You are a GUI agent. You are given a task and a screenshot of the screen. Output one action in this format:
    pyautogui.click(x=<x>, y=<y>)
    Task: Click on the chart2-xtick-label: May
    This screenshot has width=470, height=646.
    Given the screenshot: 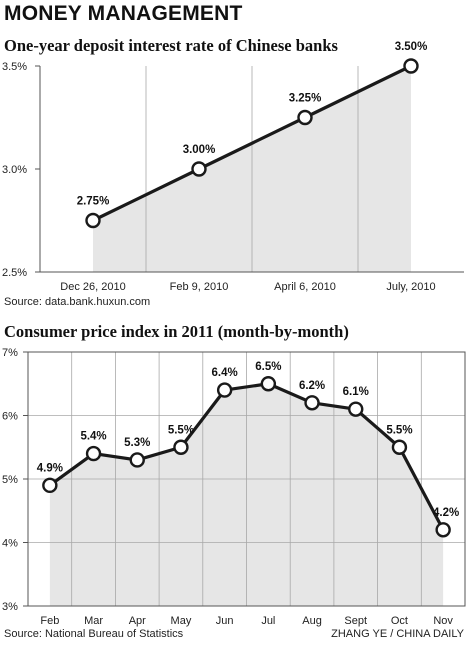 What is the action you would take?
    pyautogui.click(x=181, y=621)
    